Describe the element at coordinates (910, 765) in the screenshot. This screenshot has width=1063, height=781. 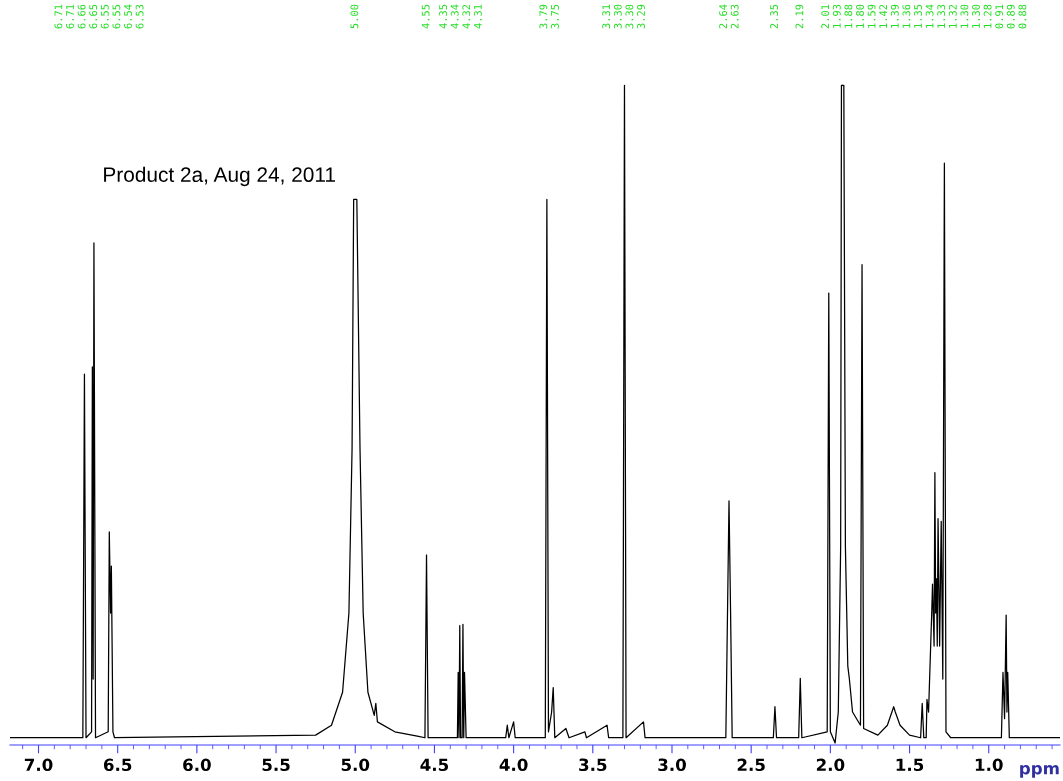
I see `x-tick-label: 1.5` at that location.